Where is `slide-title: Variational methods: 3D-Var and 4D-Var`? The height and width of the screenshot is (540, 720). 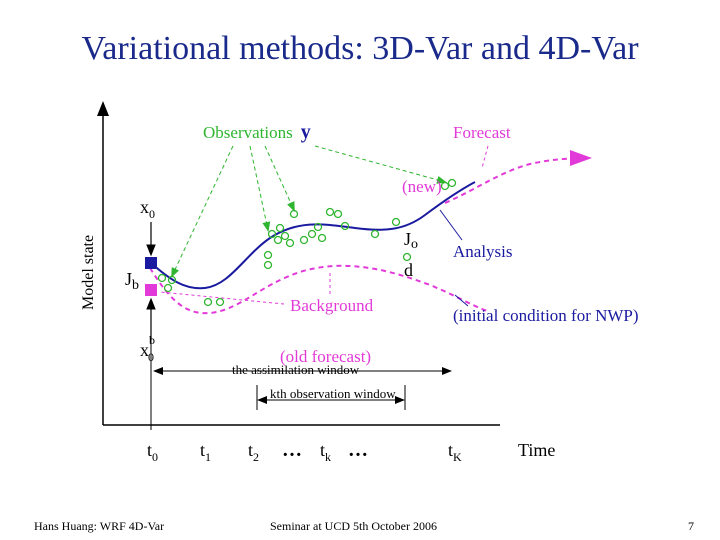 slide-title: Variational methods: 3D-Var and 4D-Var is located at coordinates (360, 48).